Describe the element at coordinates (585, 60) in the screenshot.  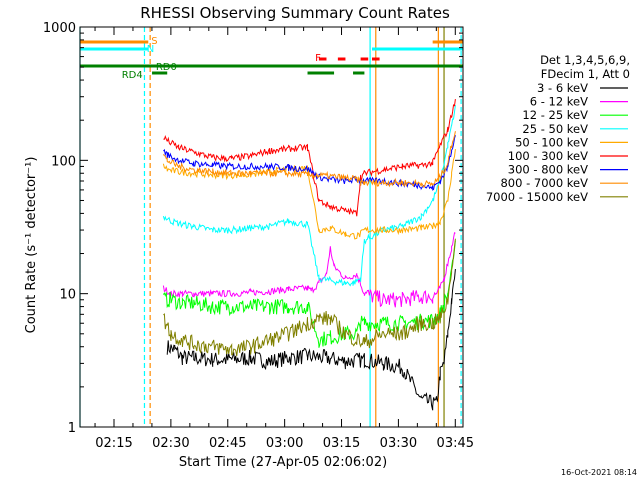
I see `legend-header: Det 1,3,4,5,6,9,` at that location.